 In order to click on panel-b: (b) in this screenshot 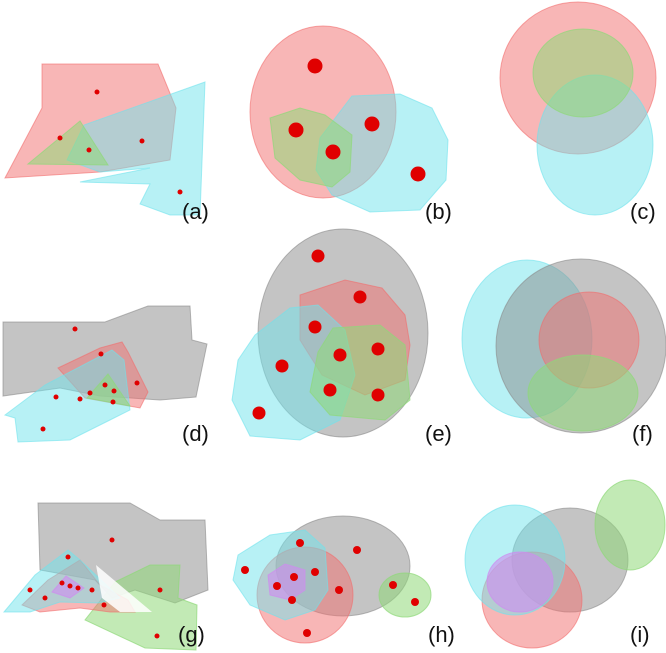, I will do `click(350, 124)`.